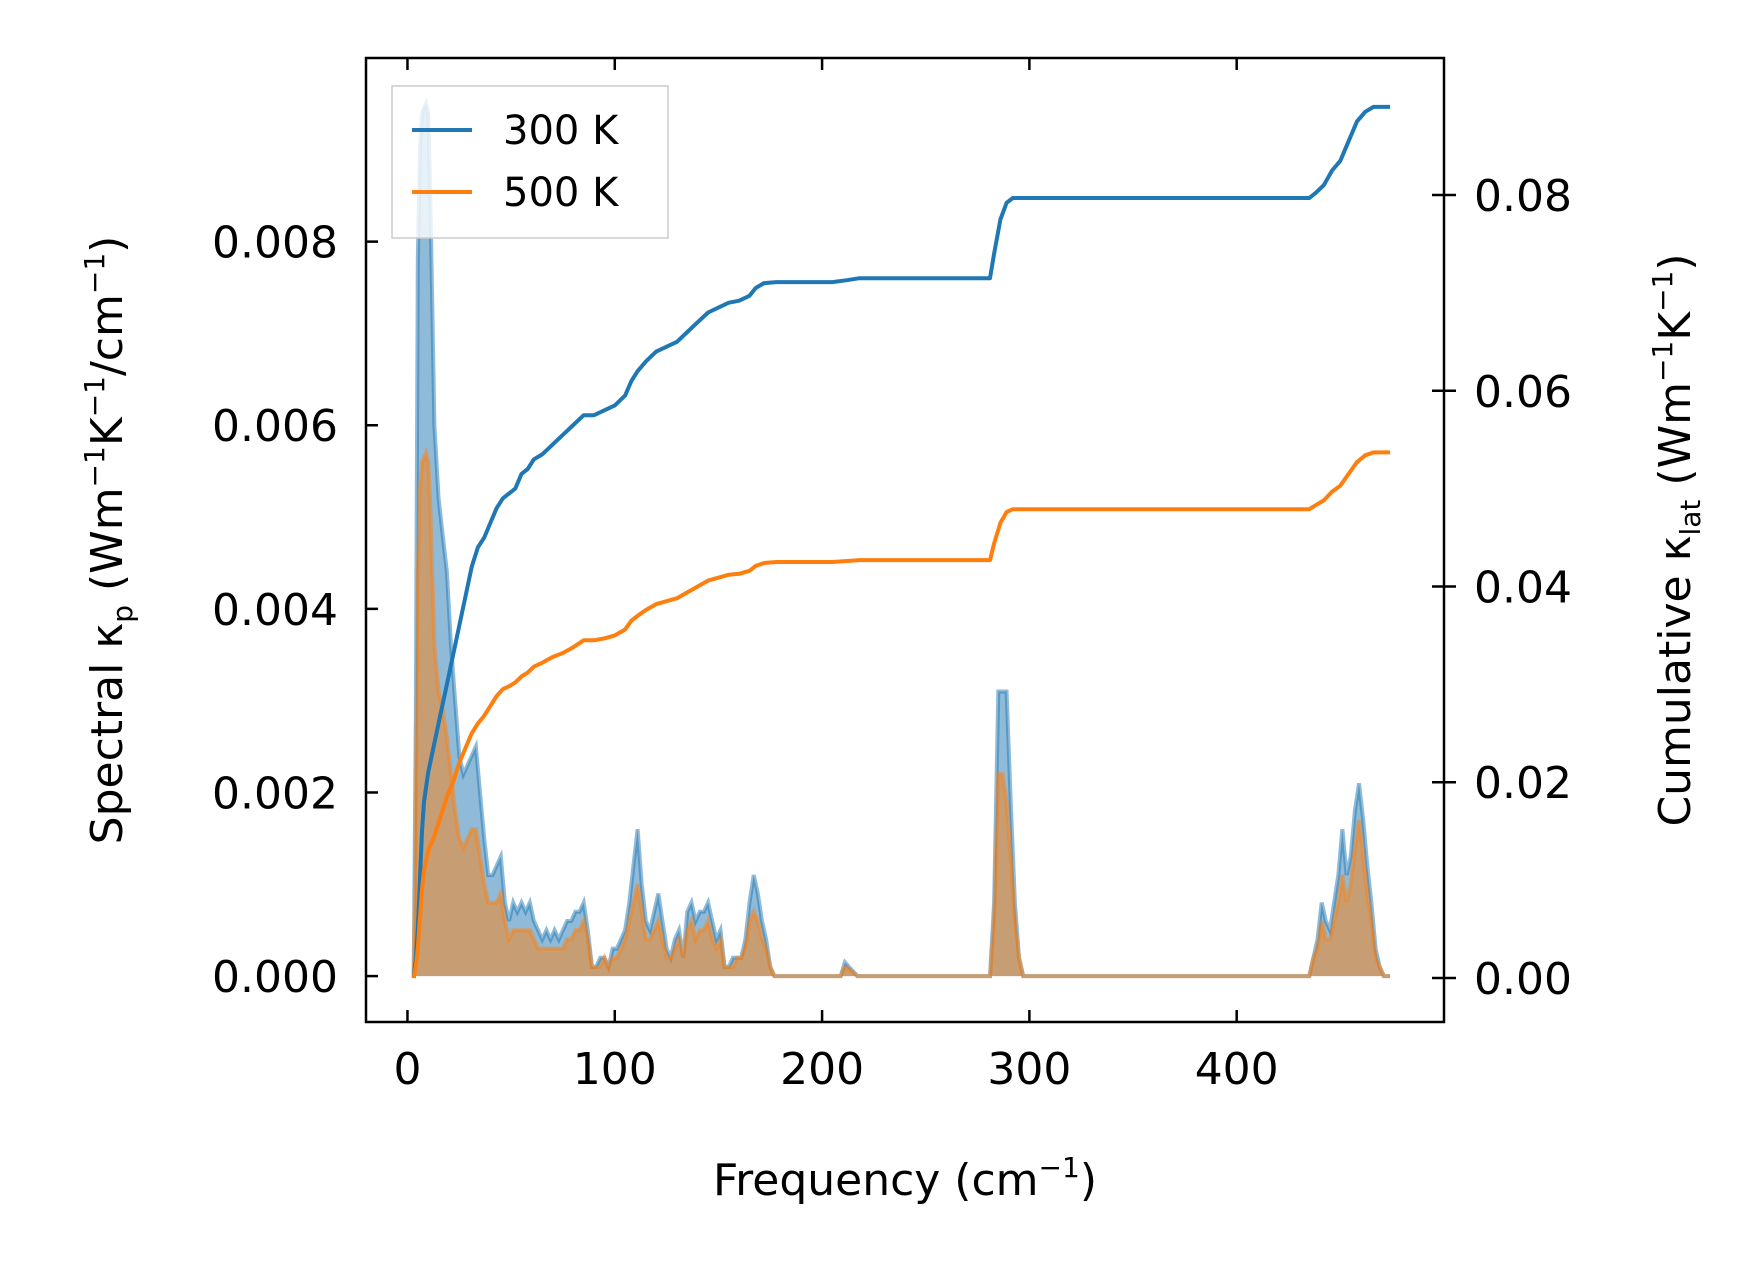 This screenshot has height=1264, width=1753. Describe the element at coordinates (1523, 196) in the screenshot. I see `y-right-tick-label: 0.08` at that location.